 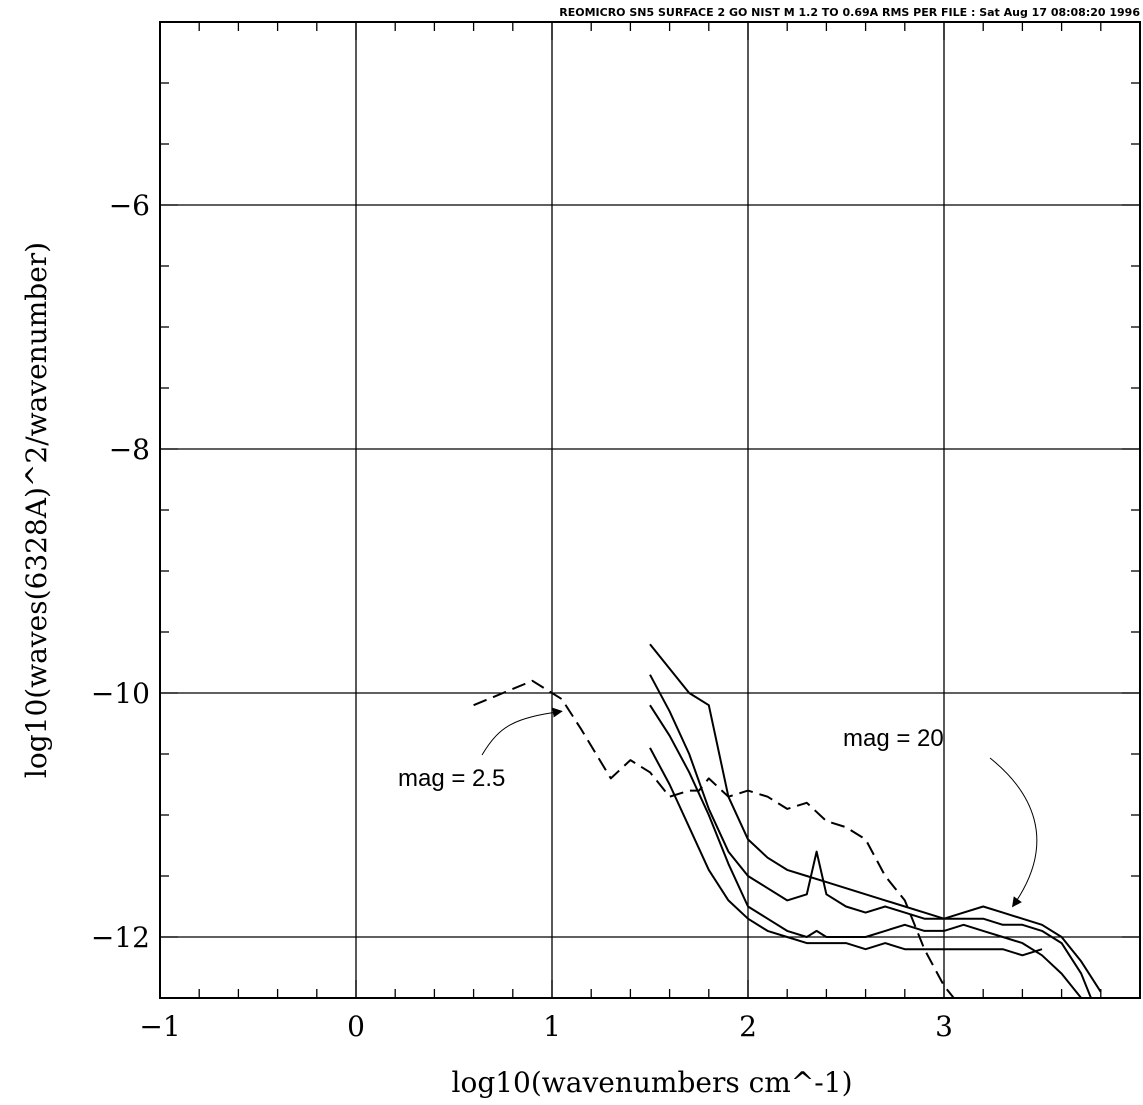 I want to click on x-tick-labels: −1 0 1 2 3, so click(x=546, y=1026).